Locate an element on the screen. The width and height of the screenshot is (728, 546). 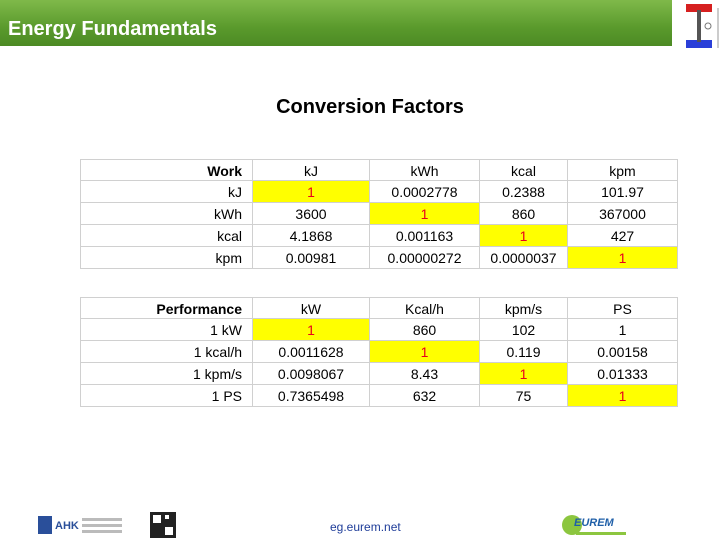
table-cell: 427 is located at coordinates (623, 236).